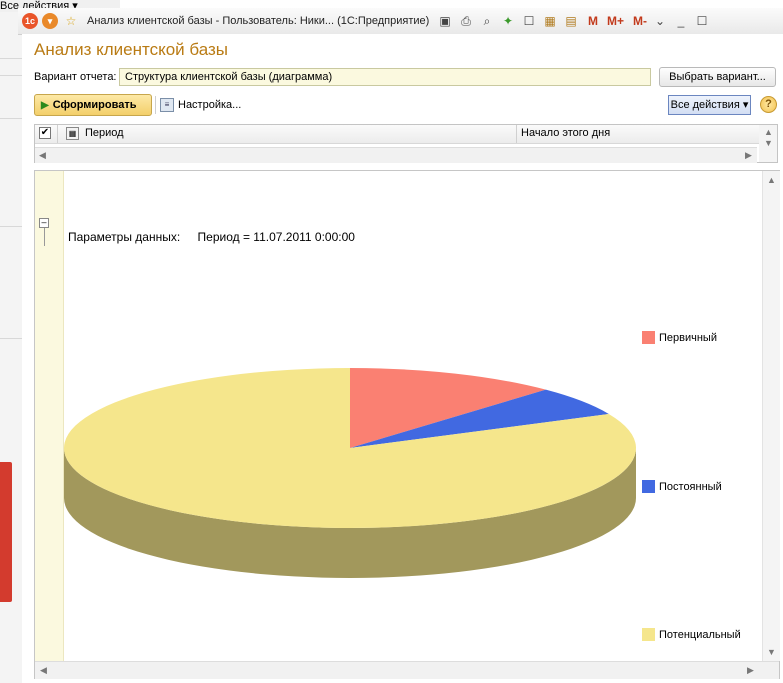 Image resolution: width=783 pixels, height=683 pixels. What do you see at coordinates (571, 21) in the screenshot?
I see `calendar-icon: ▤` at bounding box center [571, 21].